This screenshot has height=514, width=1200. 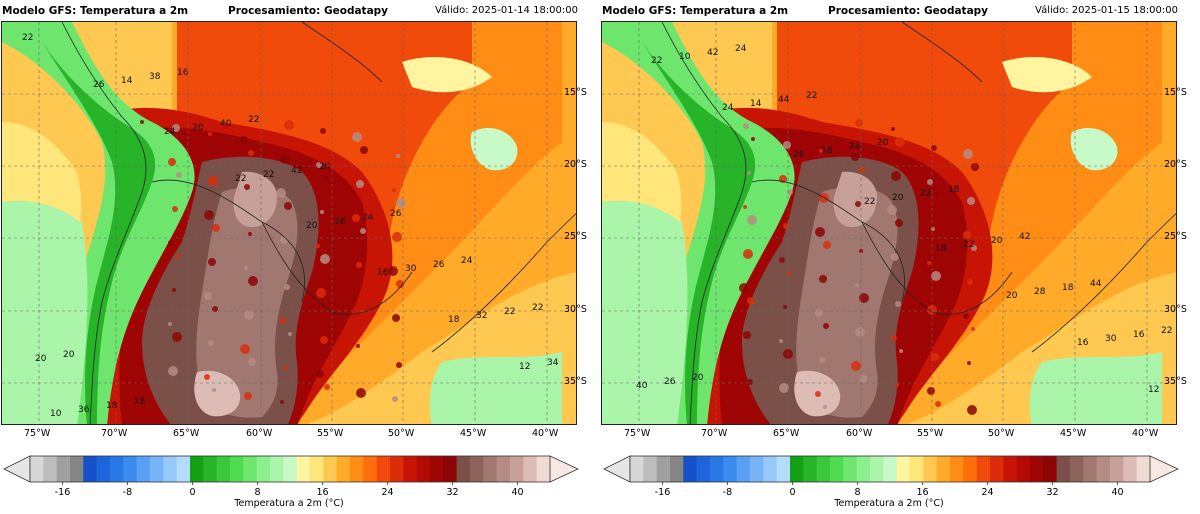 I want to click on contour-label: 36, so click(x=84, y=410).